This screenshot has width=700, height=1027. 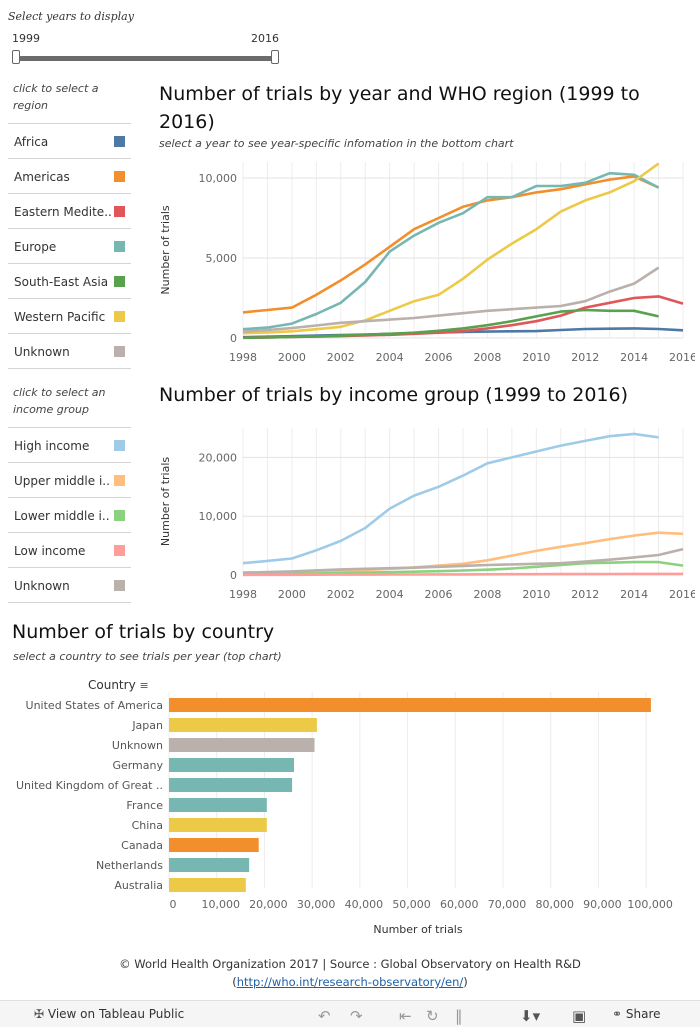 I want to click on region-legend-item: Eastern Medite.., so click(x=69, y=211).